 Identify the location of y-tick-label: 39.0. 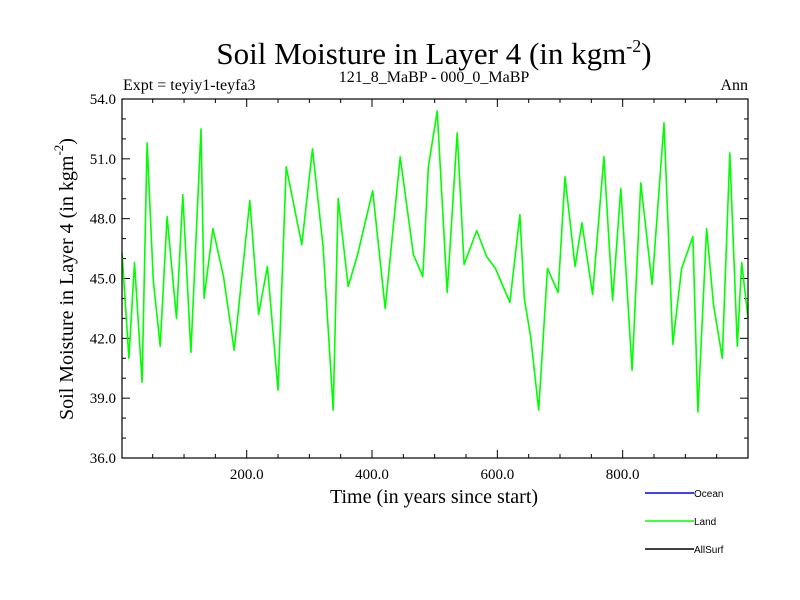
(103, 399).